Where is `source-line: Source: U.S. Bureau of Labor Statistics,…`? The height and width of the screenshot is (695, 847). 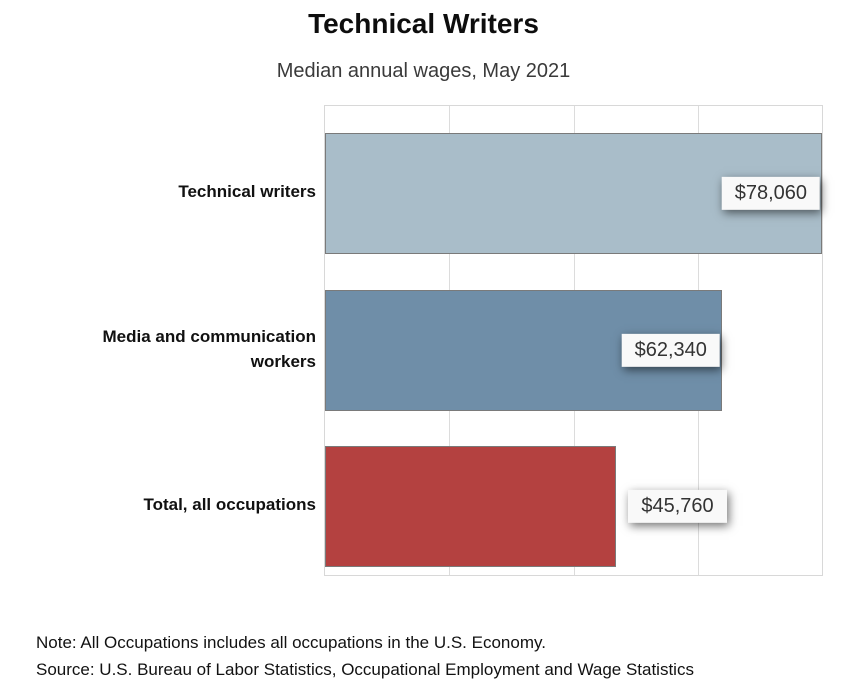 source-line: Source: U.S. Bureau of Labor Statistics,… is located at coordinates (365, 669).